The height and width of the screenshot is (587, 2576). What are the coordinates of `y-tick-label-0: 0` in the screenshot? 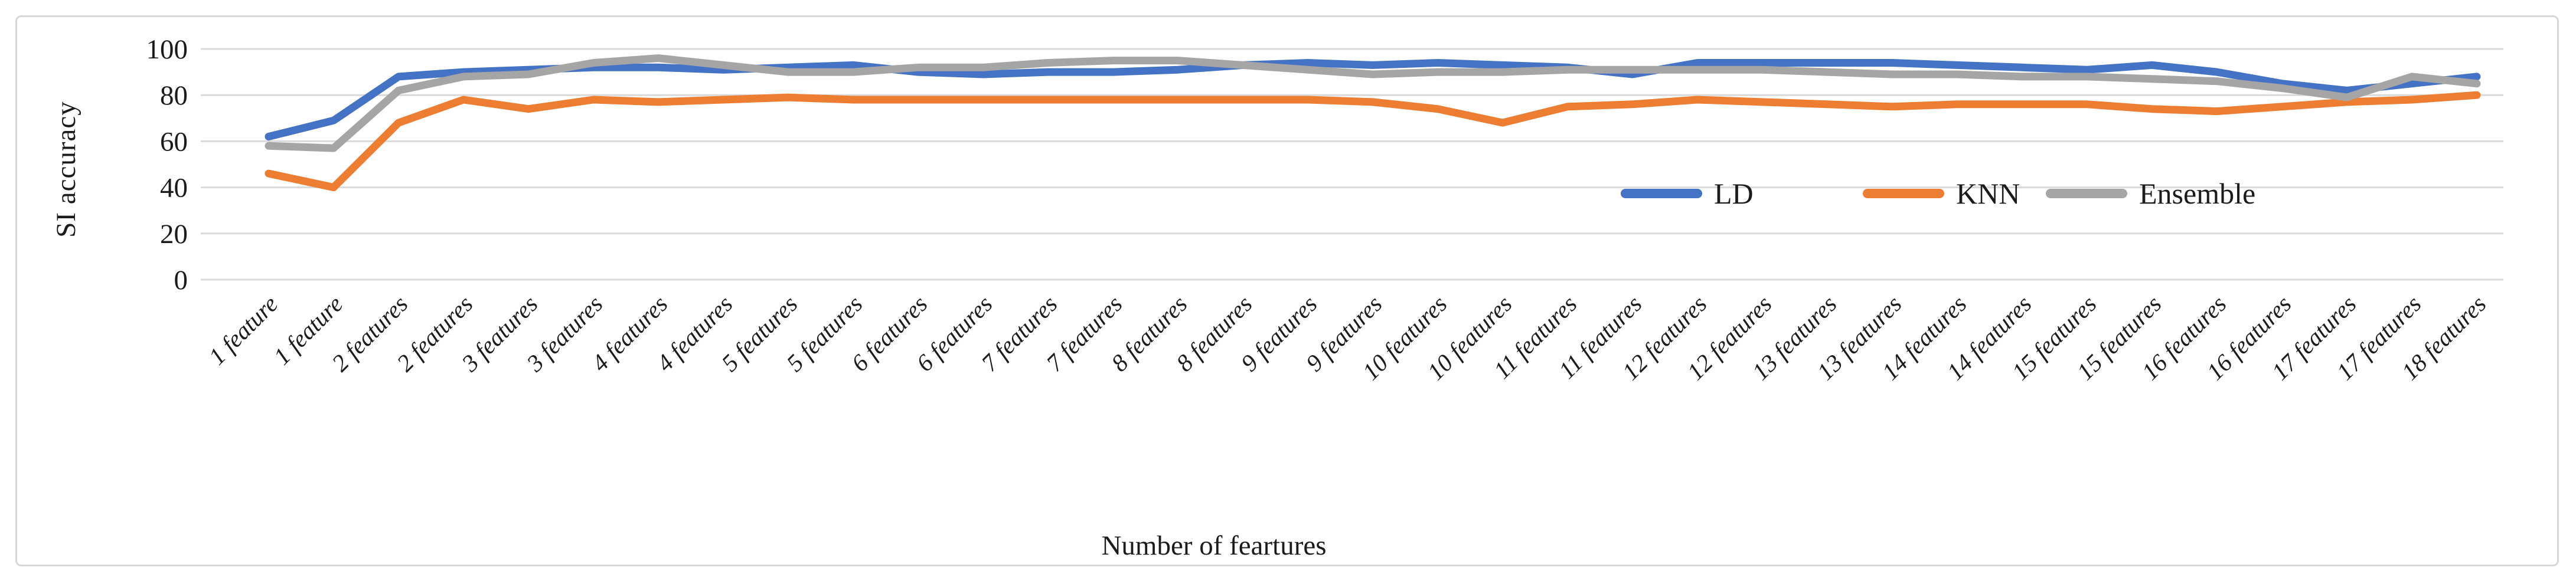 It's located at (181, 281).